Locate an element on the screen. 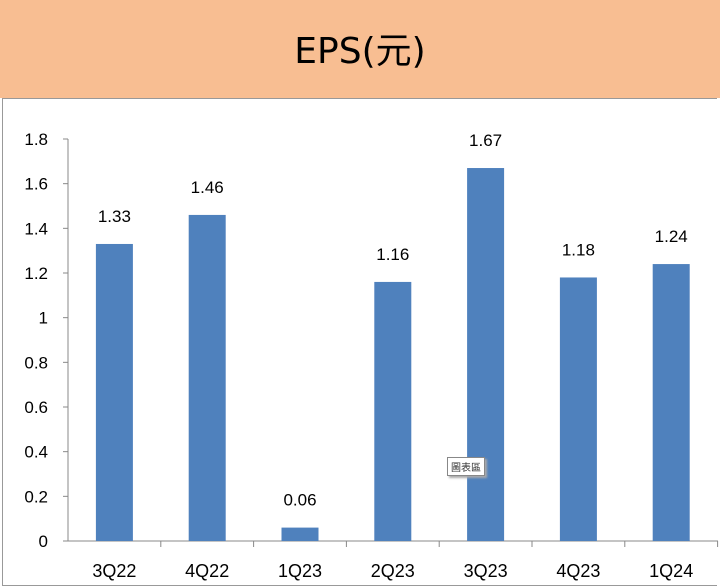 This screenshot has width=720, height=588. x-tick-label: 2Q23 is located at coordinates (393, 571).